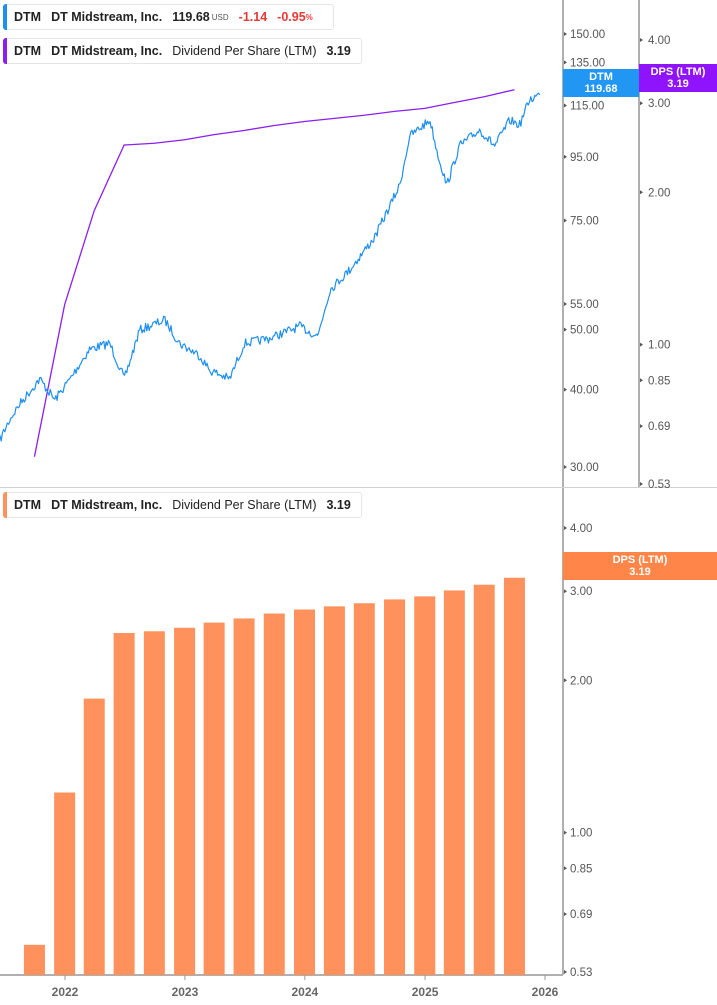  What do you see at coordinates (581, 869) in the screenshot?
I see `bar-tick-label: 0.85` at bounding box center [581, 869].